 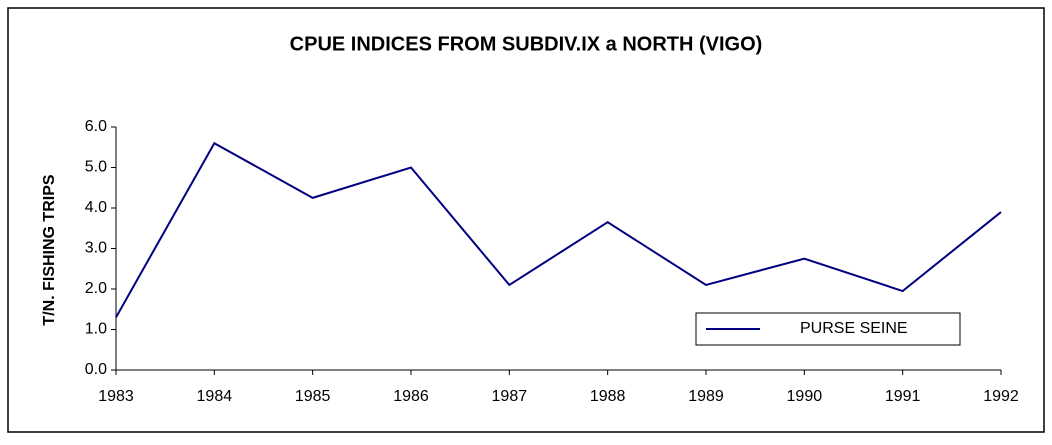 What do you see at coordinates (411, 396) in the screenshot?
I see `x-tick-label: 1986` at bounding box center [411, 396].